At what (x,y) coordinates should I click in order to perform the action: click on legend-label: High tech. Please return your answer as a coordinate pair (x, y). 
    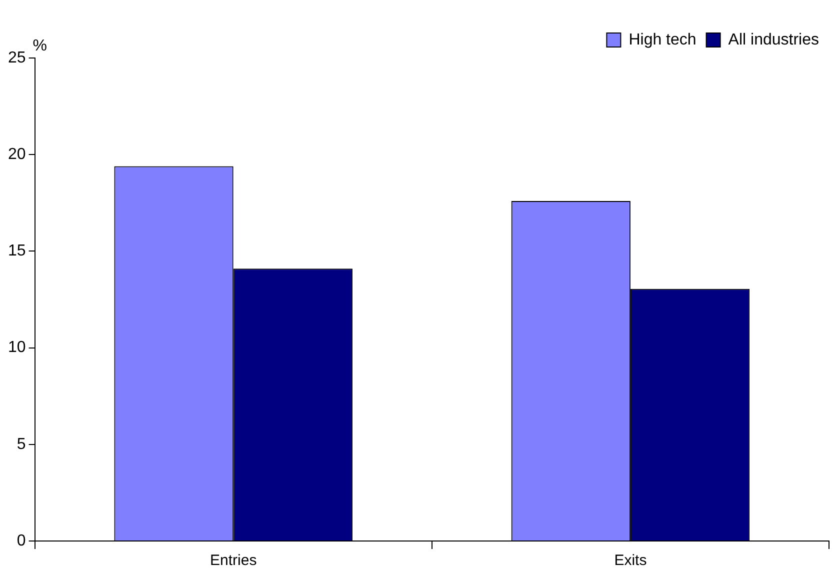
    Looking at the image, I should click on (662, 39).